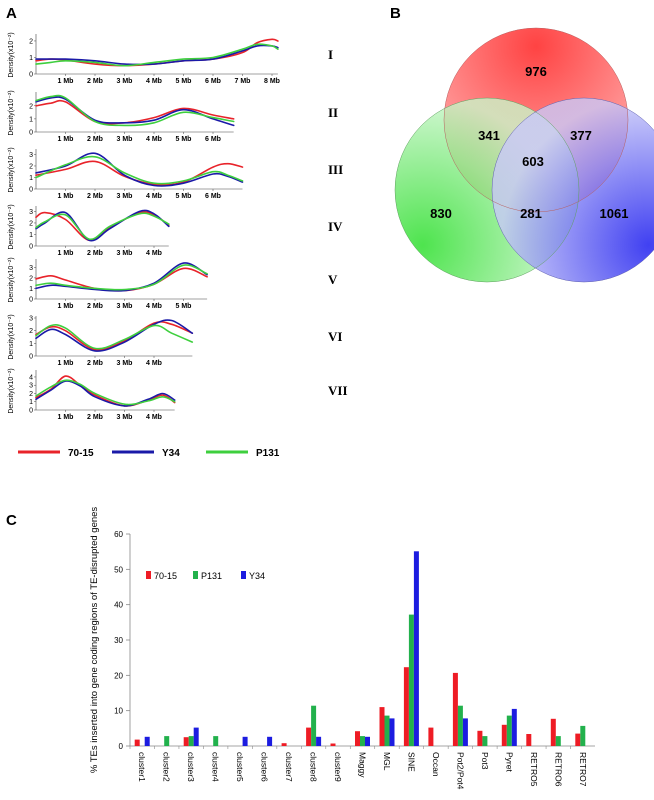 This screenshot has width=654, height=800. What do you see at coordinates (455, 709) in the screenshot?
I see `bar-Pot2/Pot4-70-15` at bounding box center [455, 709].